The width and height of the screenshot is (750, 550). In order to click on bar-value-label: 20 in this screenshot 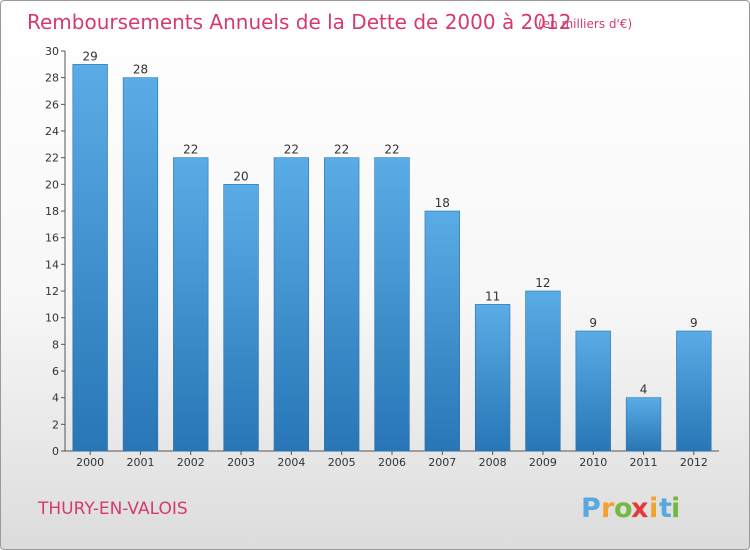, I will do `click(240, 176)`.